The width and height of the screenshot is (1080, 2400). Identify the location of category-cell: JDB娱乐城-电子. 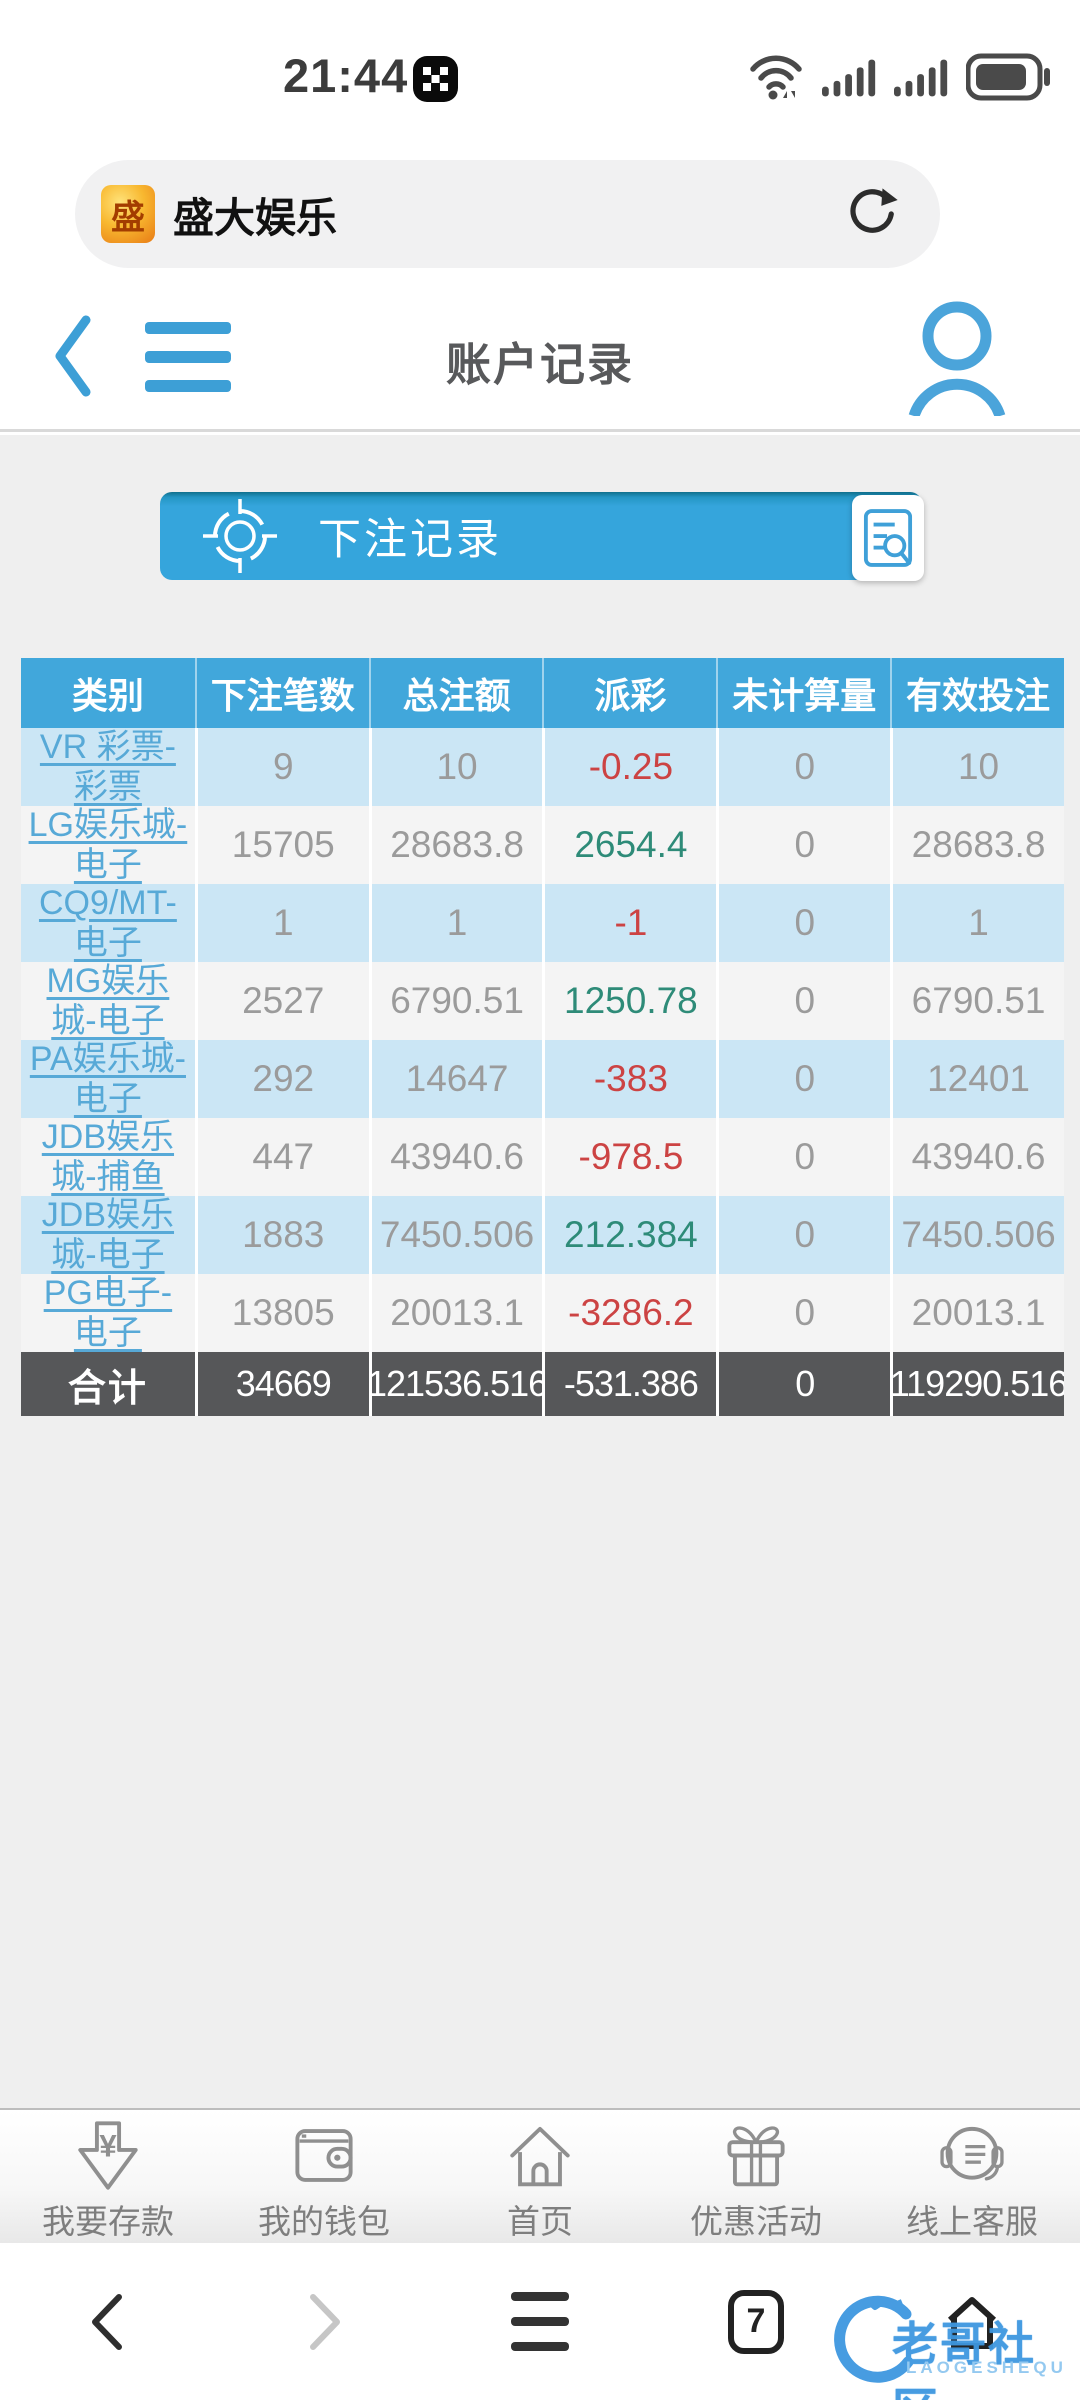
(108, 1235).